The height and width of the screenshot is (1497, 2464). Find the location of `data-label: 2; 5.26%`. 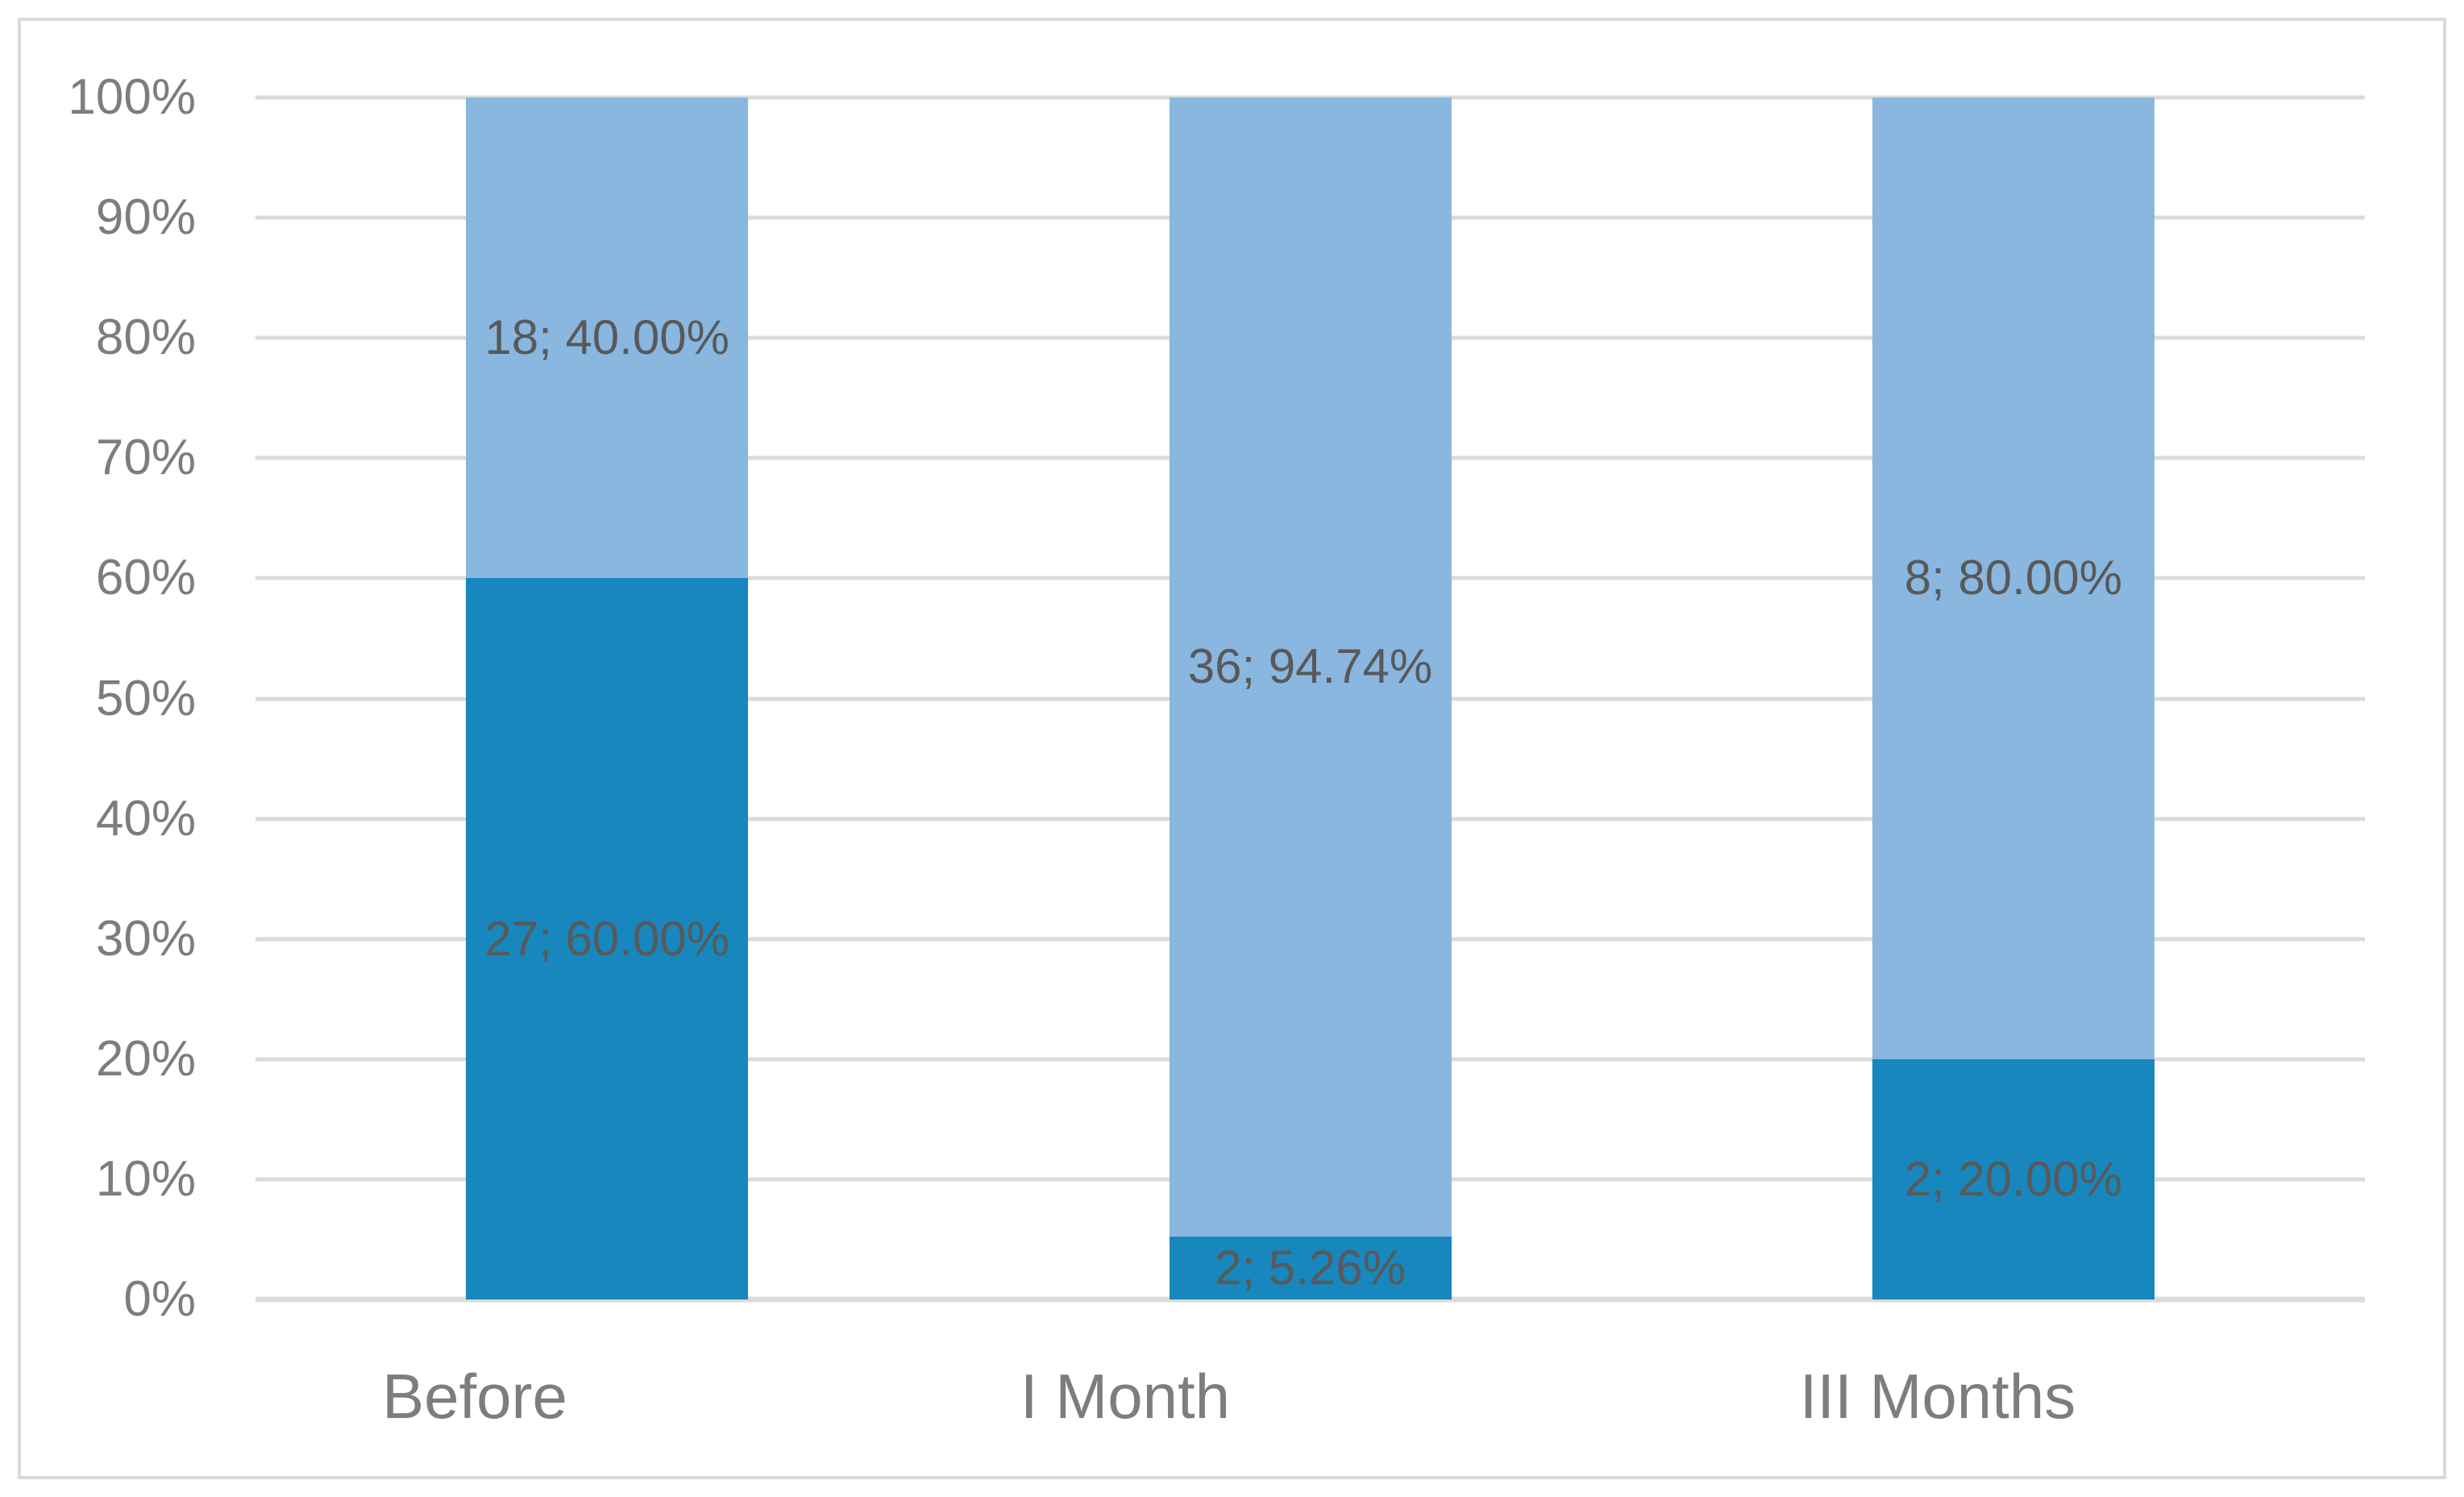

data-label: 2; 5.26% is located at coordinates (1310, 1267).